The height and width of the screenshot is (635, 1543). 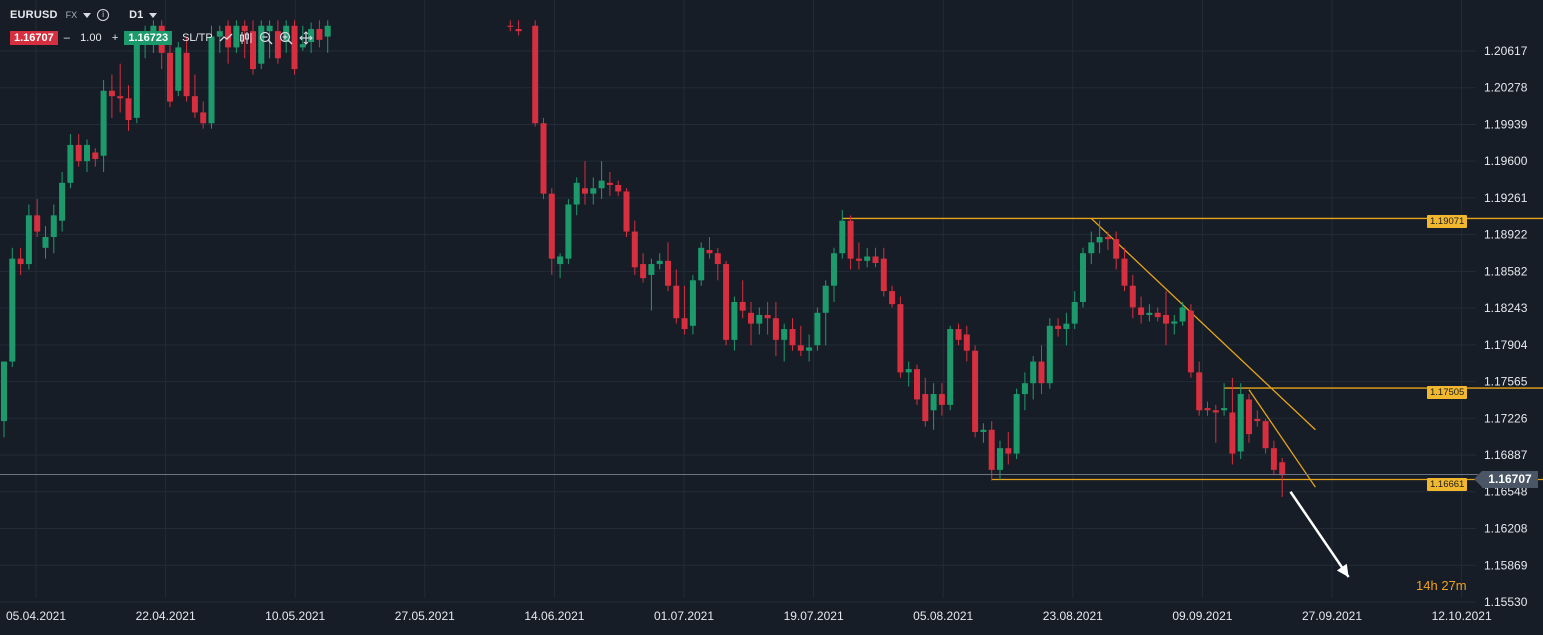 I want to click on date-tick-label: 27.09.2021, so click(x=1332, y=616).